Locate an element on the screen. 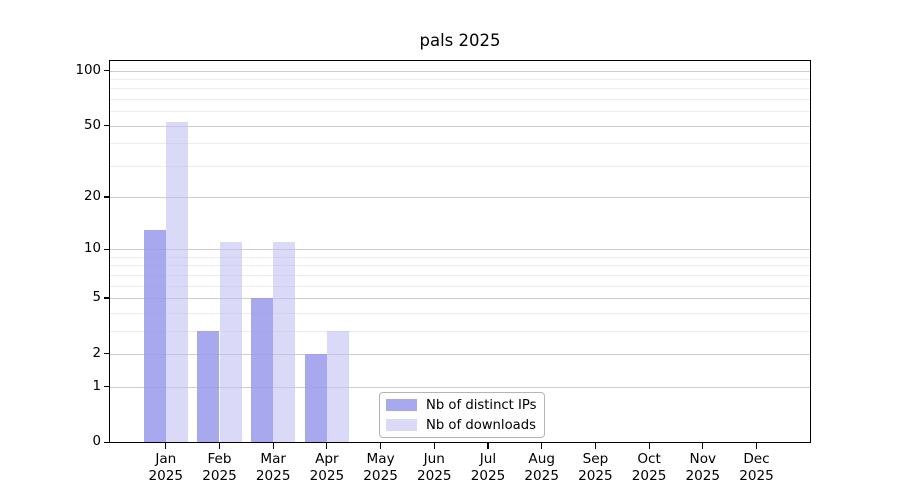  bar-distinct-ips-feb is located at coordinates (208, 387).